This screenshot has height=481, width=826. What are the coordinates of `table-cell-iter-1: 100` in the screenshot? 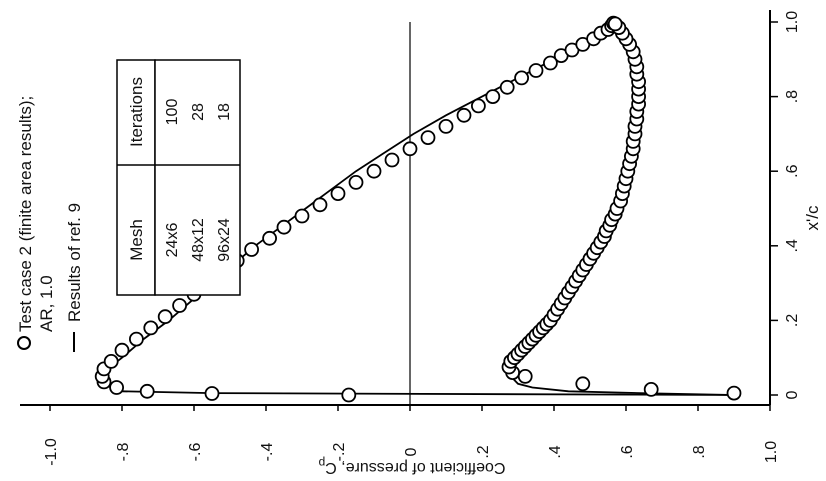 It's located at (172, 112).